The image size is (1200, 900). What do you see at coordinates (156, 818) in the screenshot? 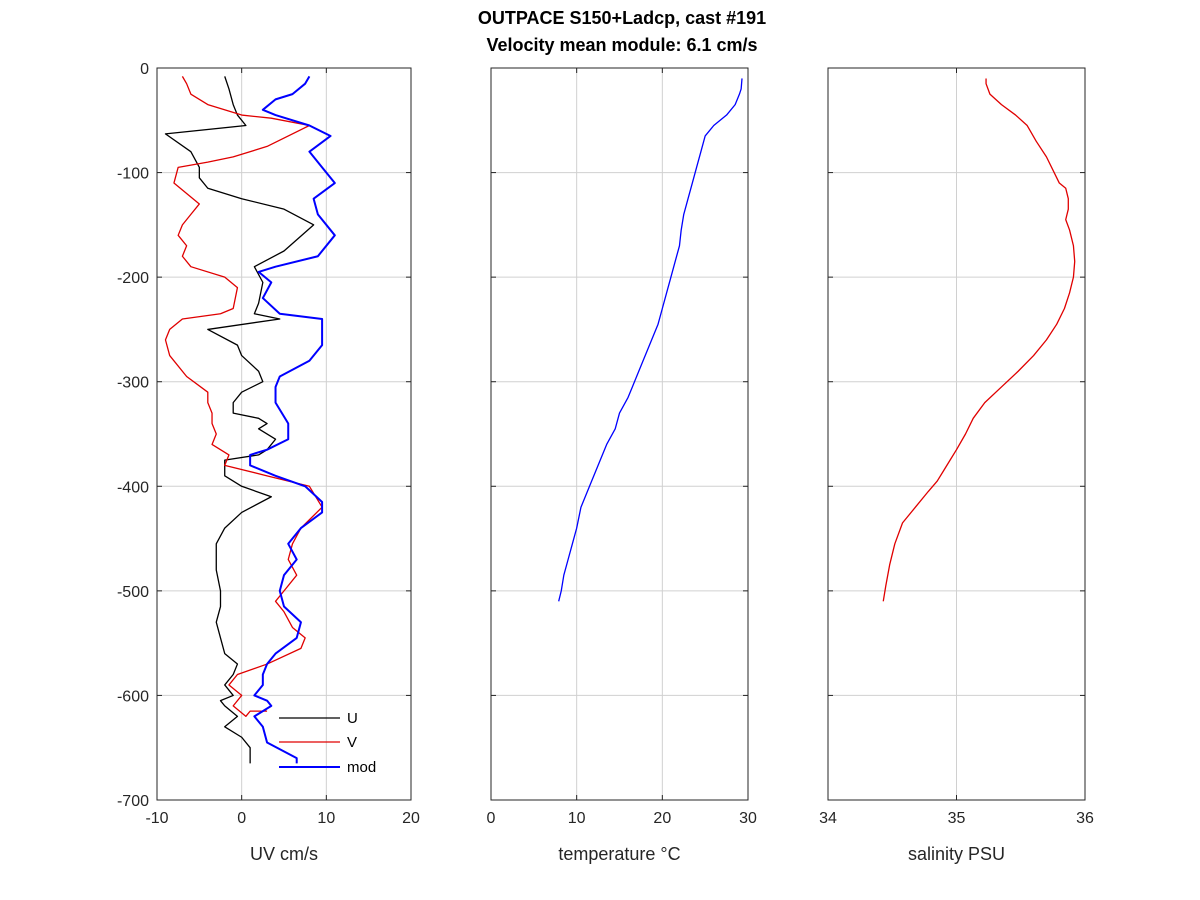
I see `uv-xtick-label: -10` at bounding box center [156, 818].